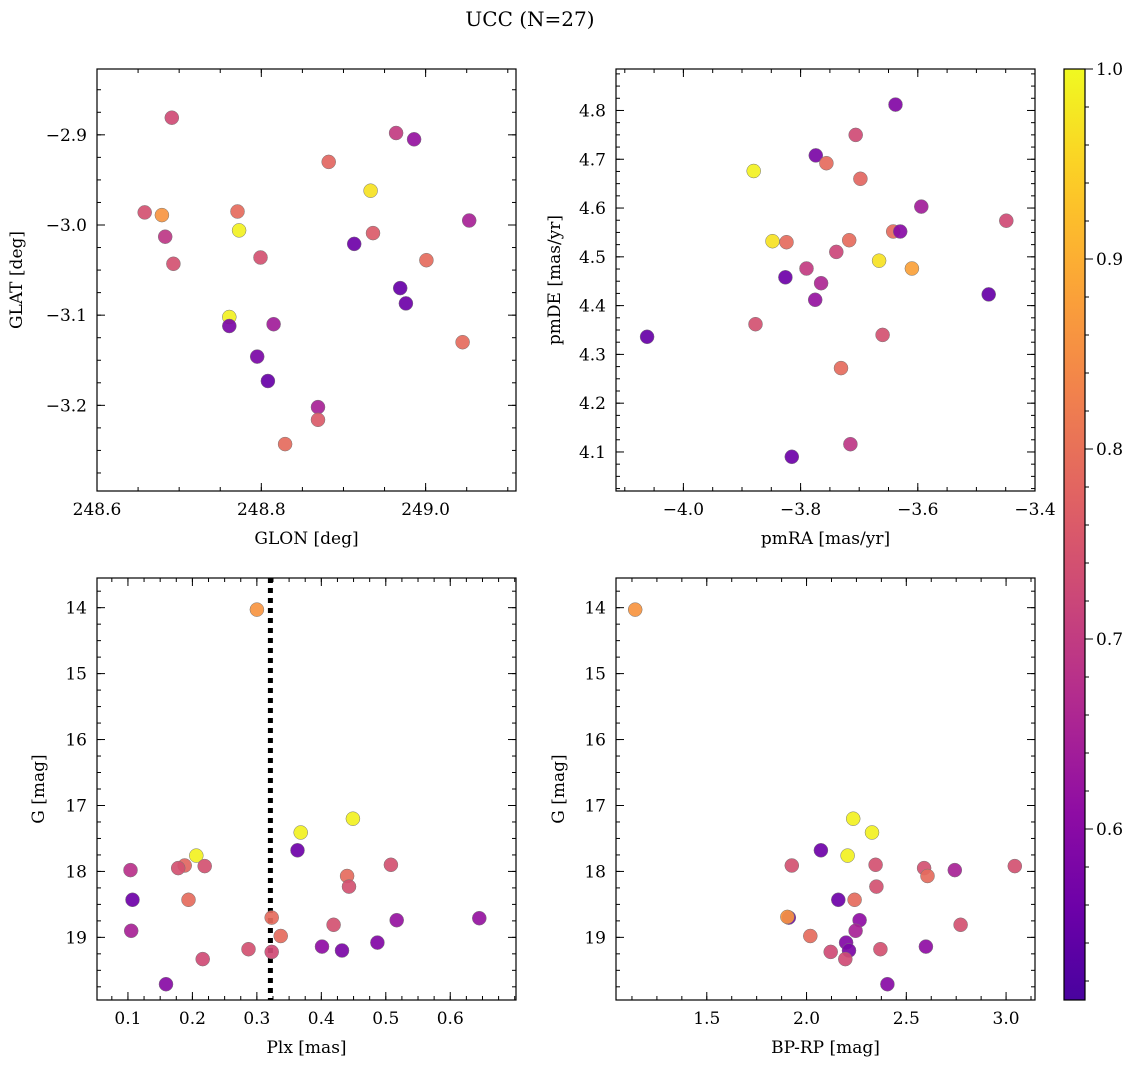 The height and width of the screenshot is (1072, 1136). I want to click on y-axis-label: pmDE [mas/yr], so click(555, 280).